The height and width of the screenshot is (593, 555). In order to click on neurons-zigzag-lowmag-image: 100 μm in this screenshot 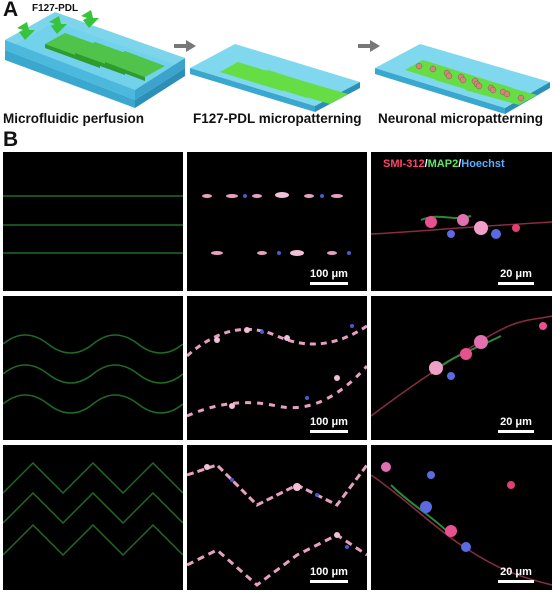, I will do `click(277, 517)`.